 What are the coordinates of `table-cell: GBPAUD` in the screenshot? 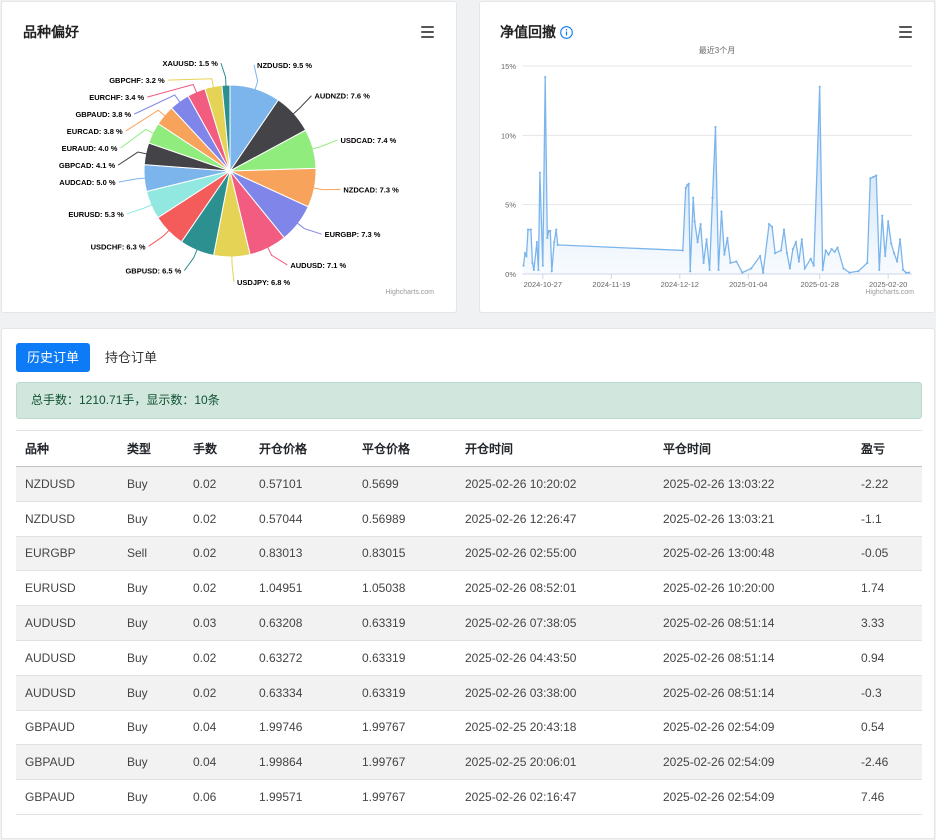 It's located at (67, 797).